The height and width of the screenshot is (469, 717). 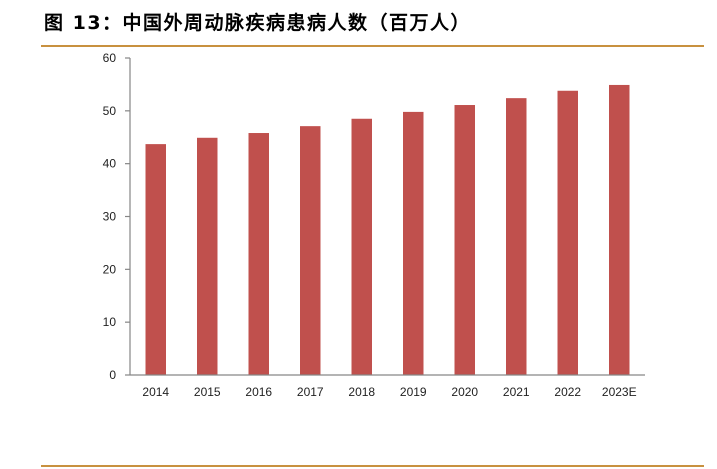 What do you see at coordinates (258, 392) in the screenshot?
I see `x-tick-label: 2016` at bounding box center [258, 392].